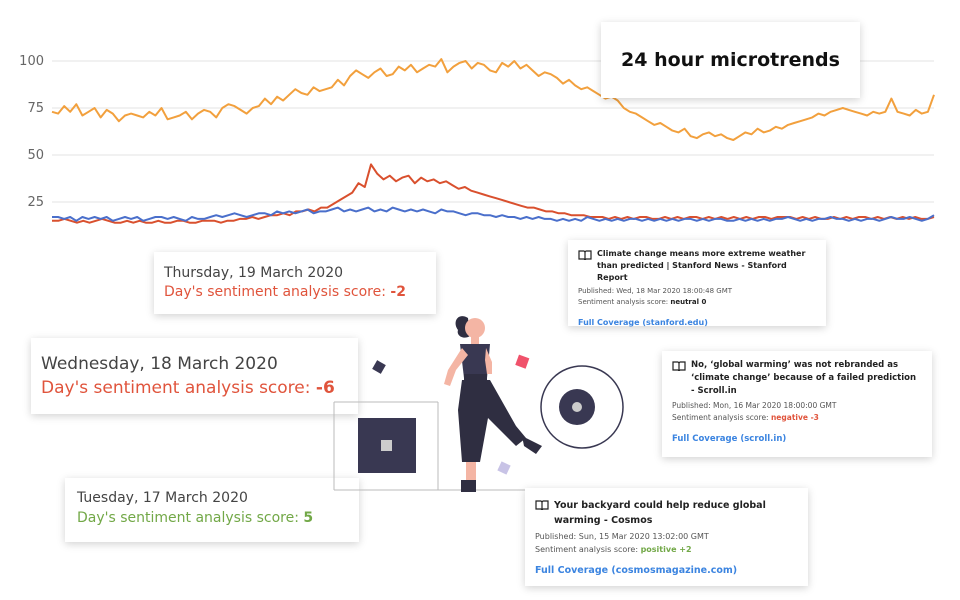  What do you see at coordinates (398, 292) in the screenshot?
I see `day-score-value: -2` at bounding box center [398, 292].